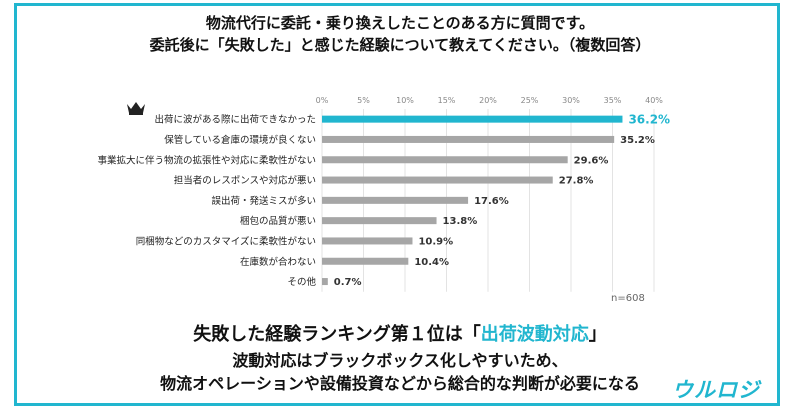 The image size is (800, 420). What do you see at coordinates (337, 334) in the screenshot?
I see `summary-pre: 失敗した経験ランキング第１位は「` at bounding box center [337, 334].